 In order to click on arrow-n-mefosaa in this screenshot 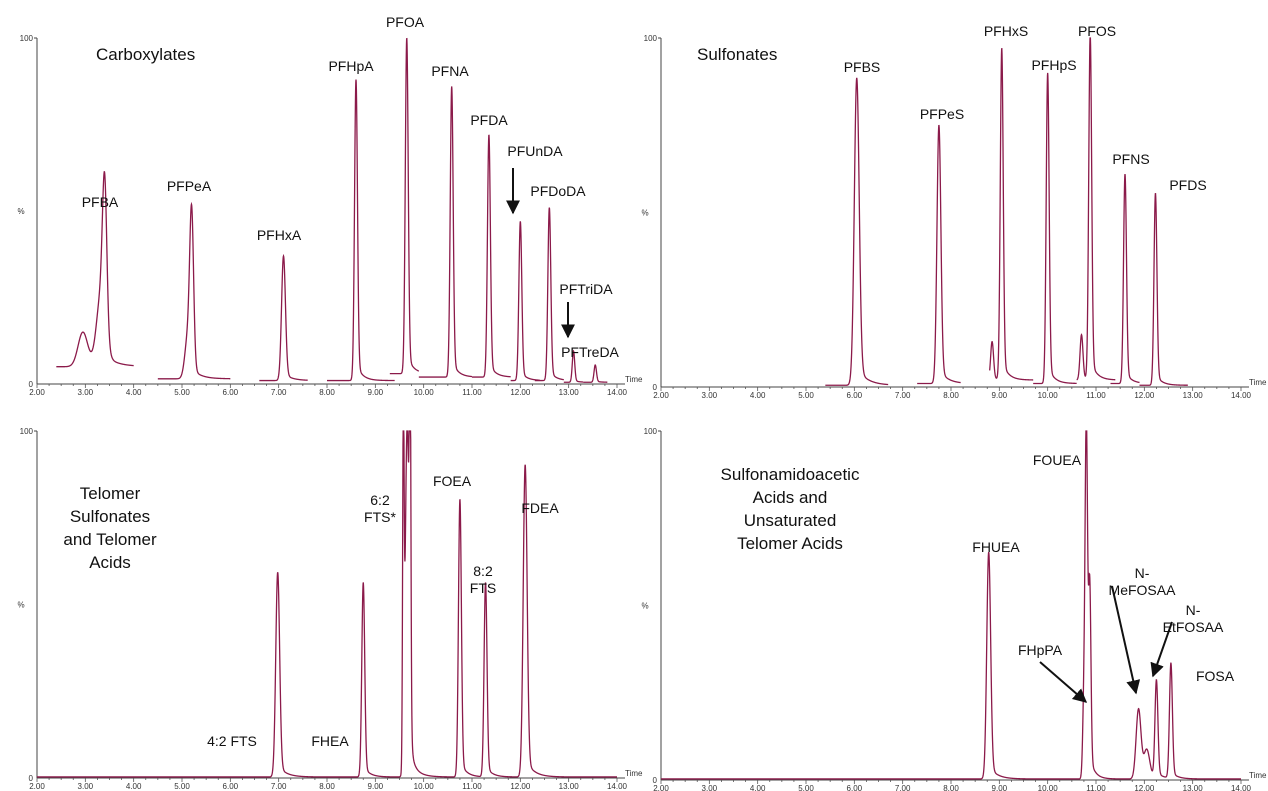, I will do `click(1126, 640)`.